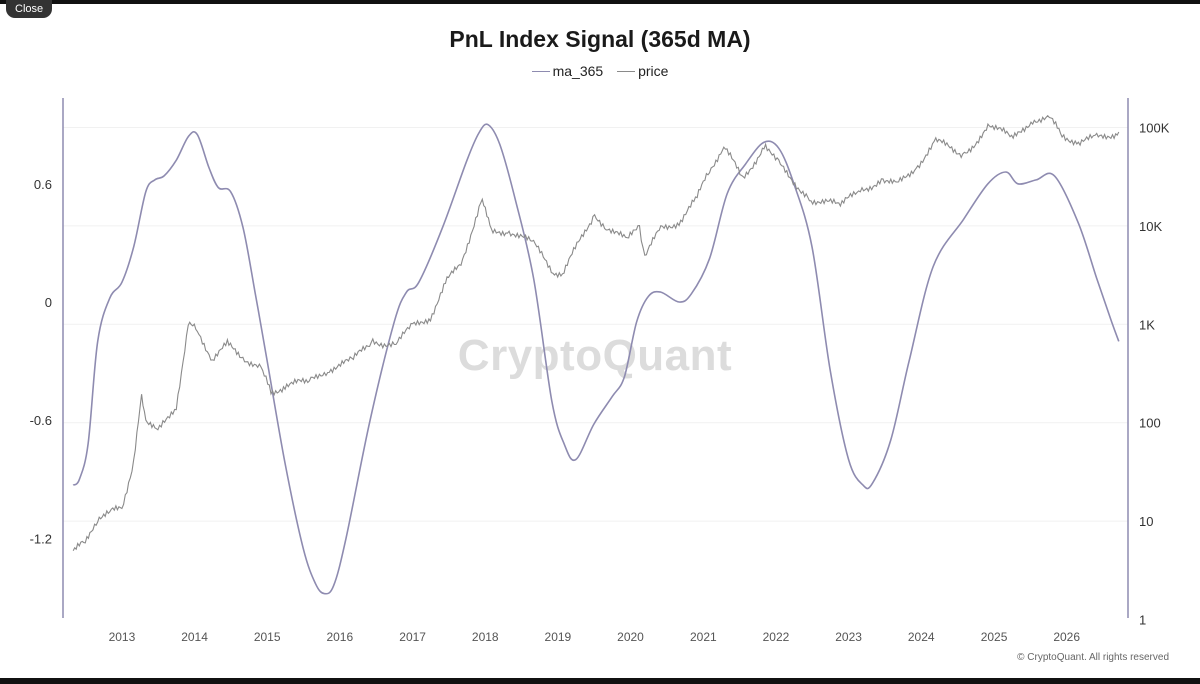 The width and height of the screenshot is (1200, 684). Describe the element at coordinates (600, 39) in the screenshot. I see `chart-title: PnL Index Signal (365d MA)` at that location.